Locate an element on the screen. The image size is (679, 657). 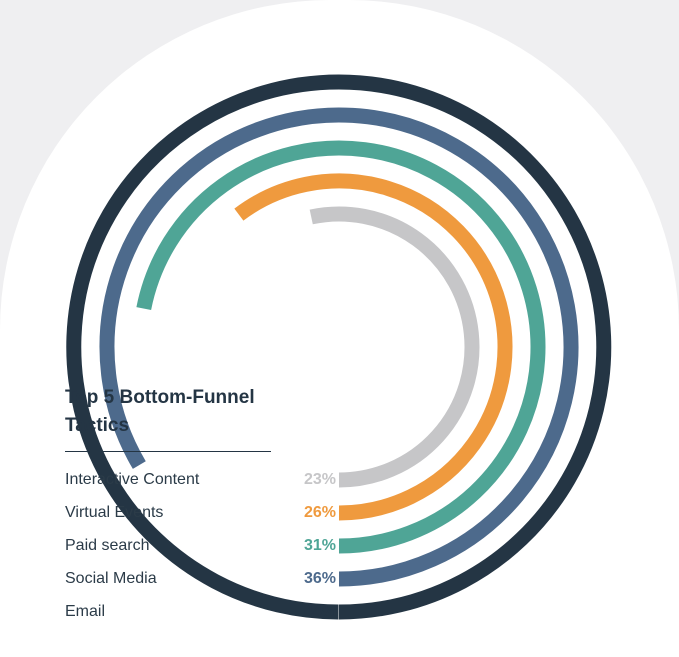
value-label: 23% is located at coordinates (319, 479).